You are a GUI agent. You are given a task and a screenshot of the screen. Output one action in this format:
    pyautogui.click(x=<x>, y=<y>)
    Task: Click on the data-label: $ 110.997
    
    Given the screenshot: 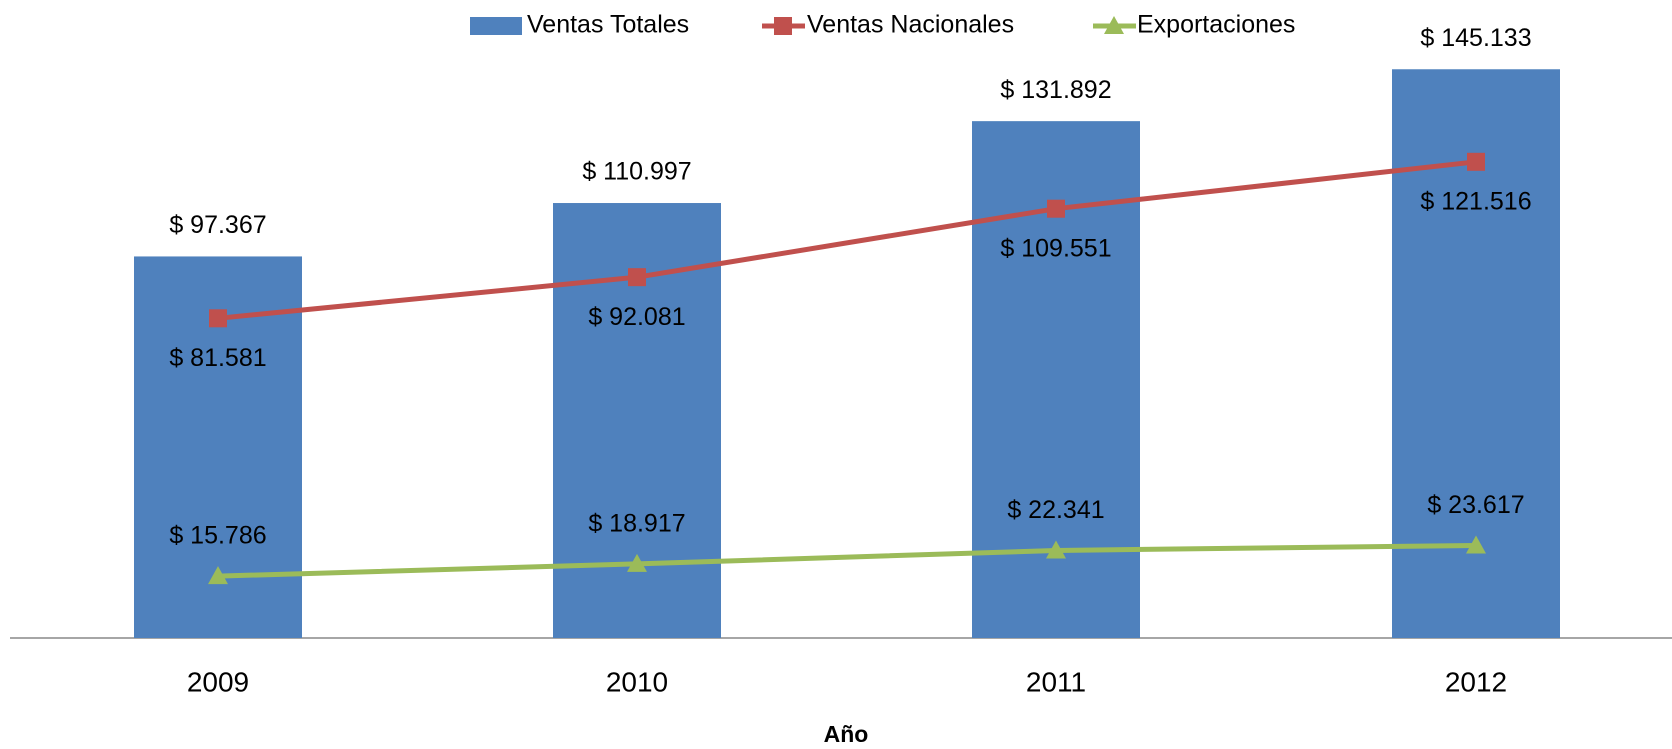 What is the action you would take?
    pyautogui.click(x=636, y=172)
    